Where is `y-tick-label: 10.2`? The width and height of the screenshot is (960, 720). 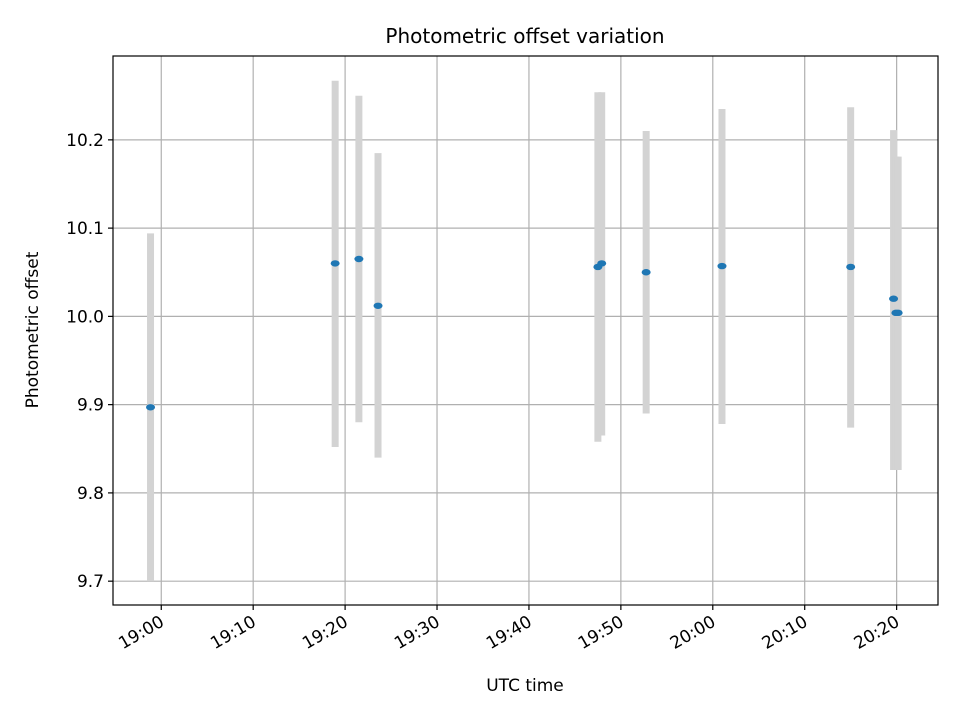 y-tick-label: 10.2 is located at coordinates (85, 141).